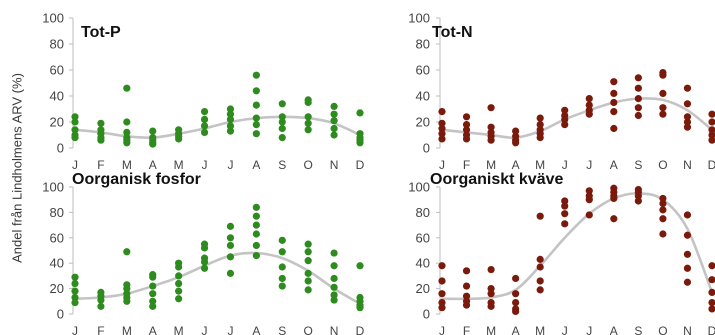  What do you see at coordinates (101, 32) in the screenshot?
I see `panel-title: Tot-P` at bounding box center [101, 32].